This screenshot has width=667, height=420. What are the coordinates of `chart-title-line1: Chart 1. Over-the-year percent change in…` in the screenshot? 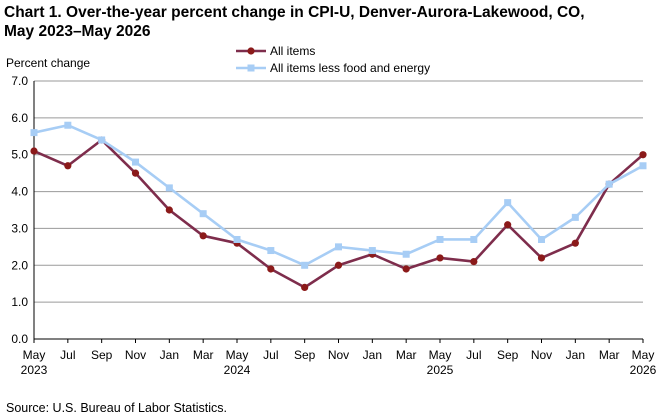 It's located at (294, 12).